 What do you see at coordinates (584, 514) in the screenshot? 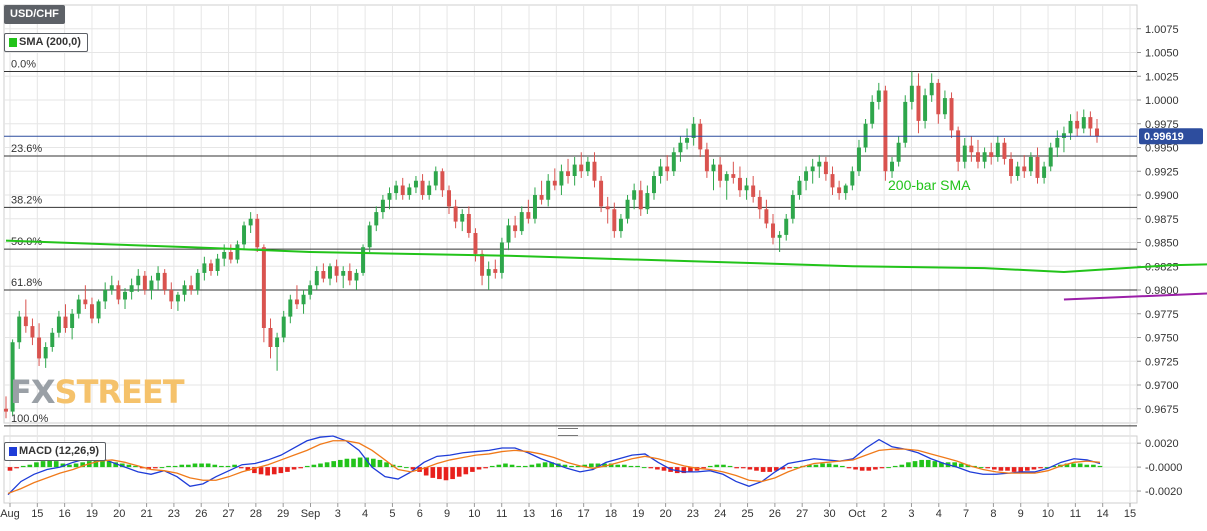
I see `x-tick-label: 17` at bounding box center [584, 514].